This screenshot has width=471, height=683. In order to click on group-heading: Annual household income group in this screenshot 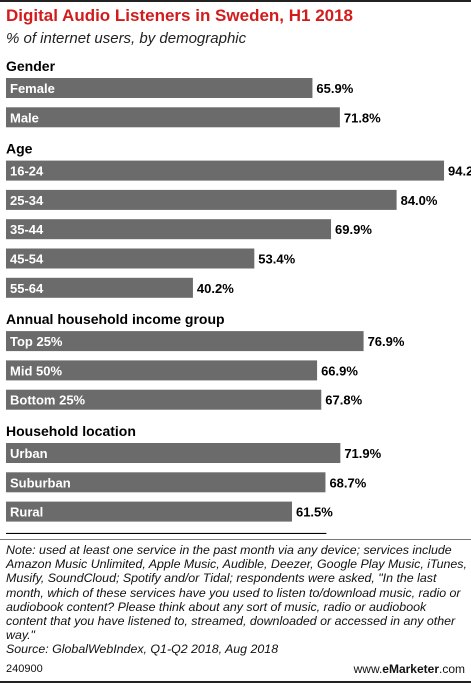, I will do `click(115, 319)`.